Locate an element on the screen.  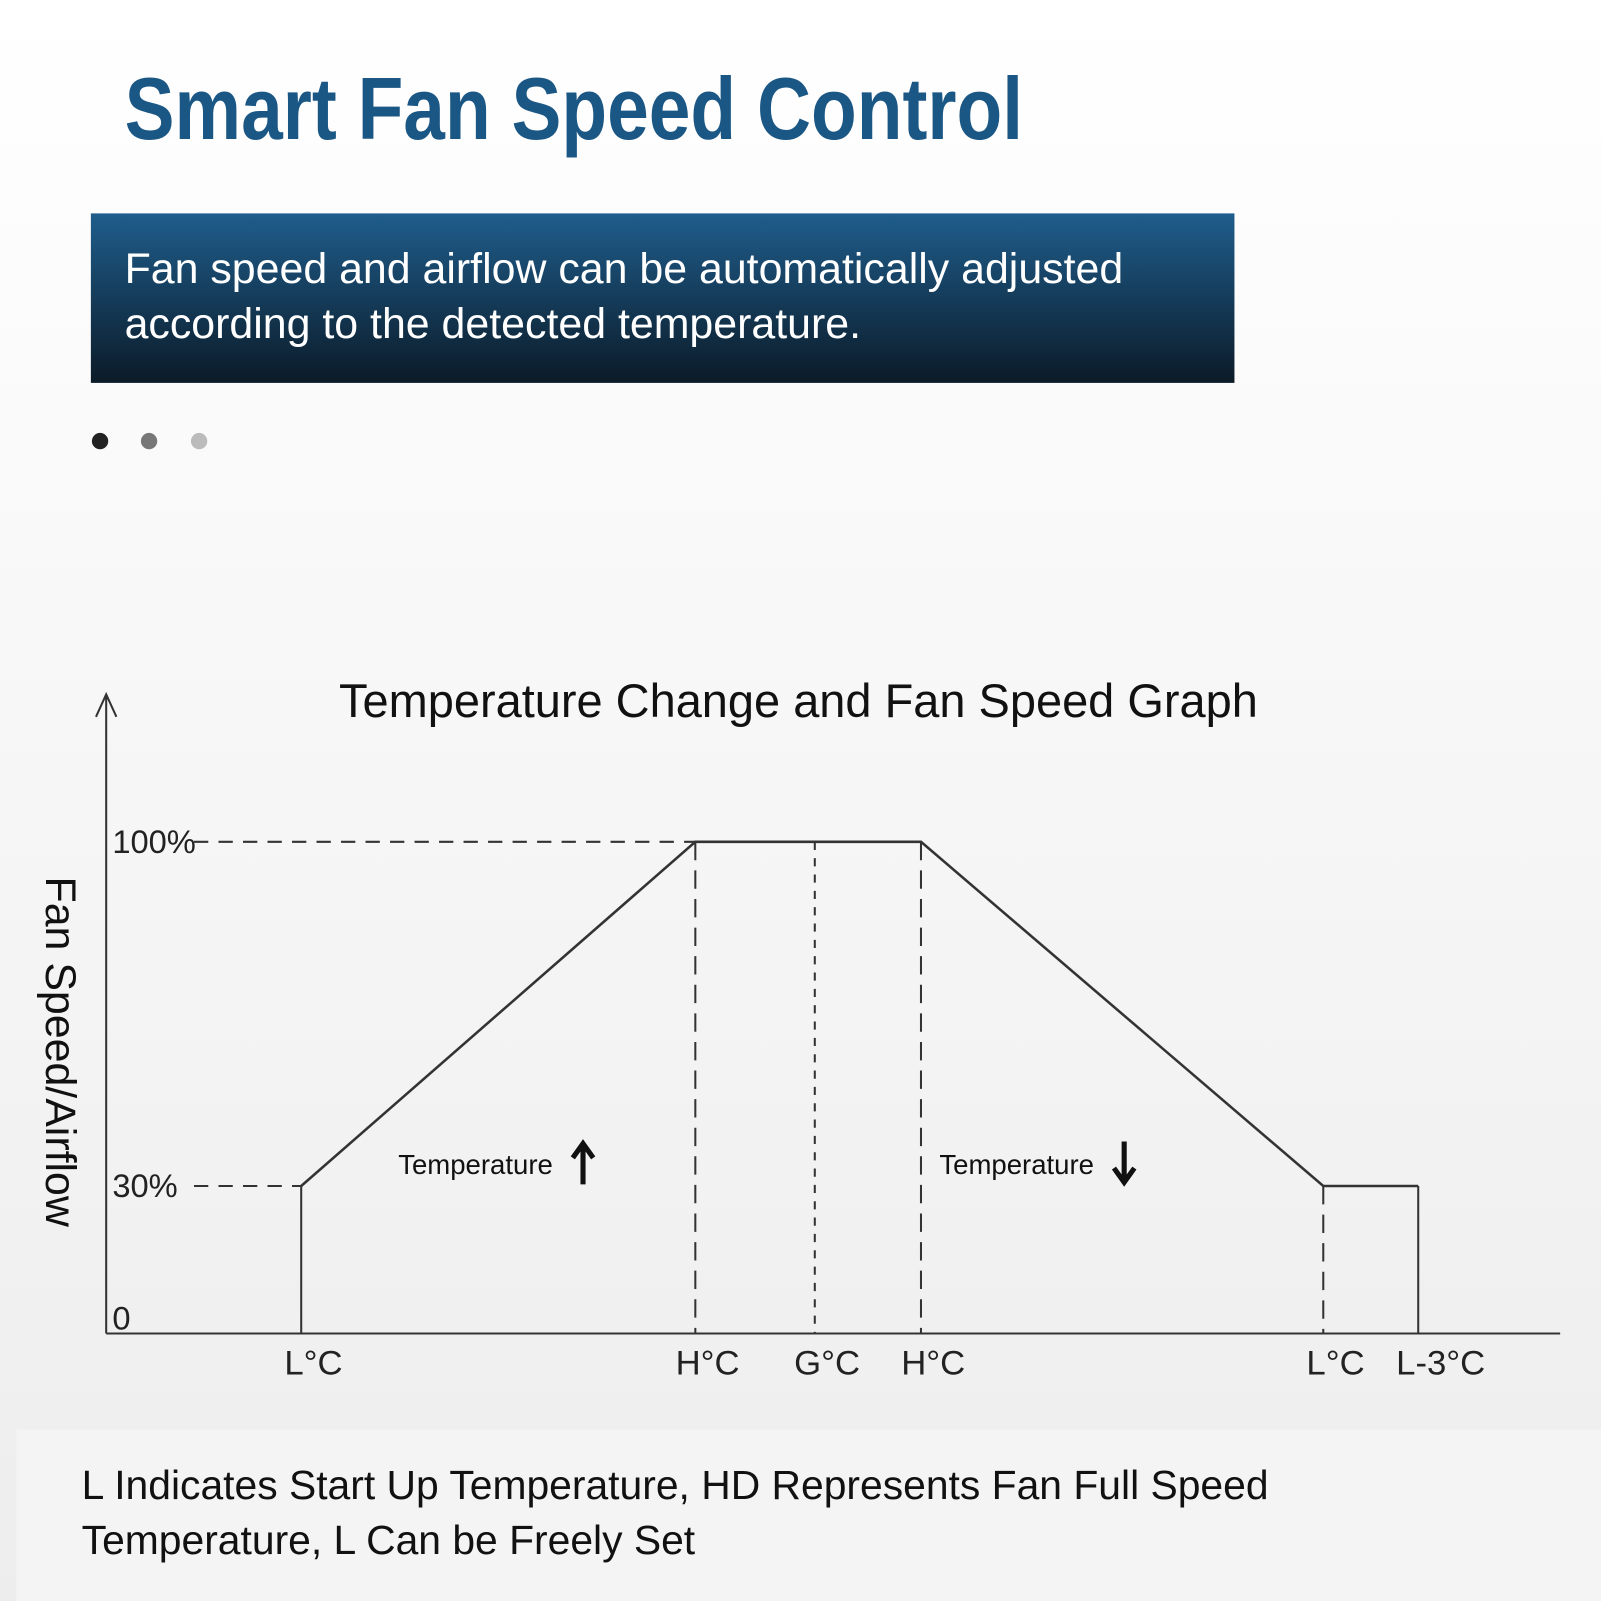
banner is located at coordinates (662, 298).